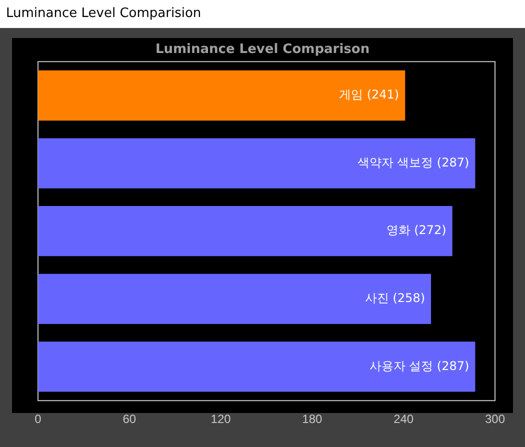 The height and width of the screenshot is (447, 525). I want to click on data-label: 색약자 색보정 (287), so click(413, 162).